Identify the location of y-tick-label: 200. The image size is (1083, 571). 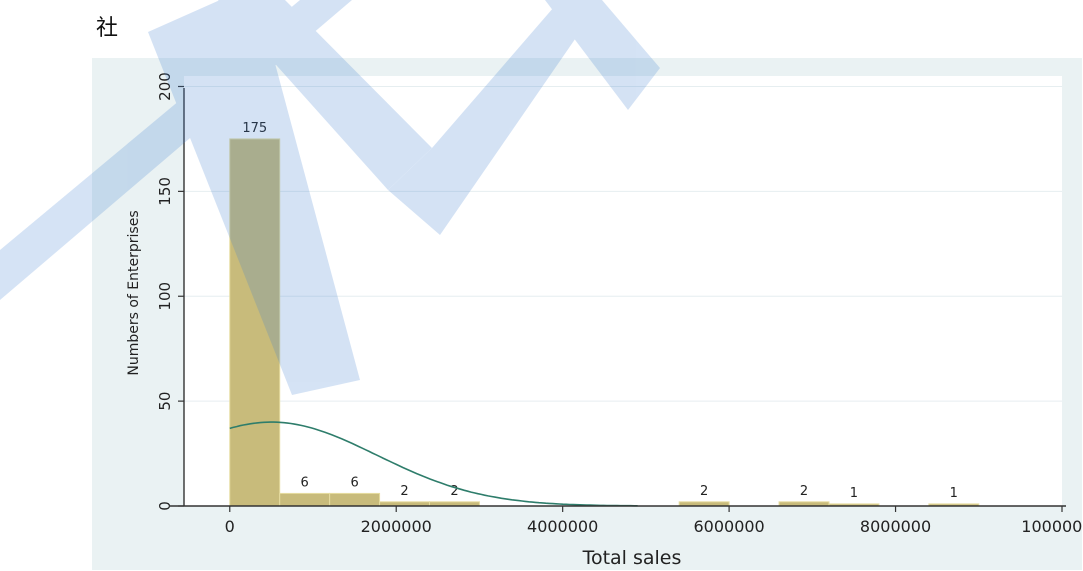
(165, 86).